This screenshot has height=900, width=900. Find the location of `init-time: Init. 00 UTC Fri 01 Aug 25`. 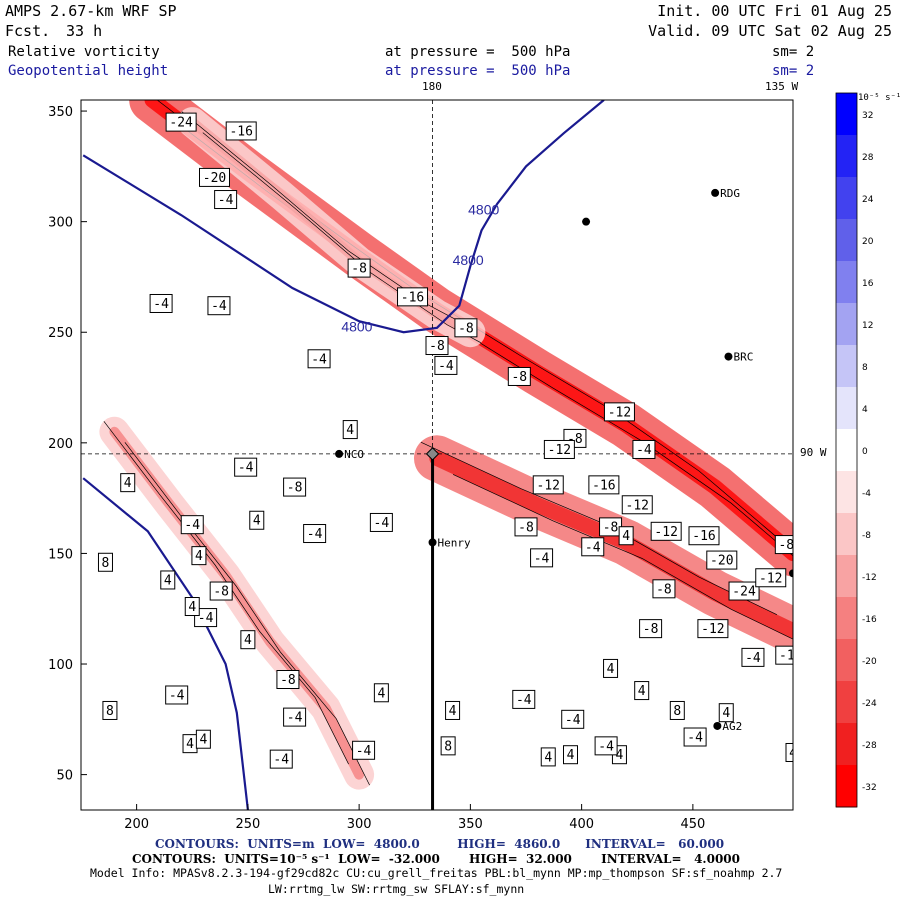

init-time: Init. 00 UTC Fri 01 Aug 25 is located at coordinates (774, 11).